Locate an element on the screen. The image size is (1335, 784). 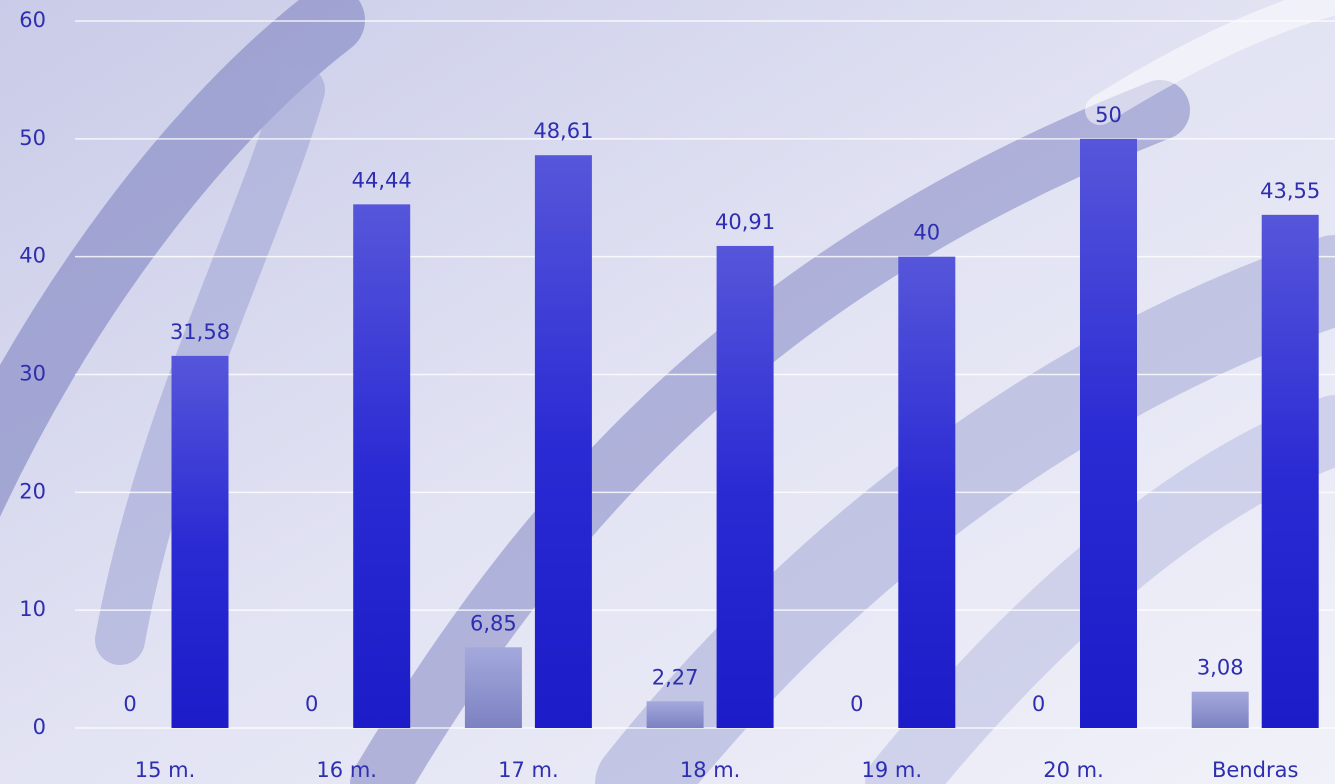
x-tick-label: Bendras is located at coordinates (1255, 770).